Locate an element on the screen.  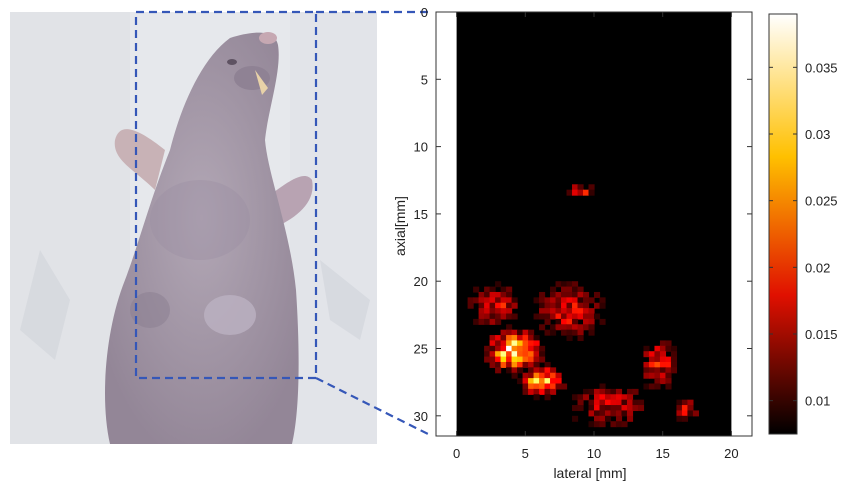
x-tick-label: 20 is located at coordinates (731, 453).